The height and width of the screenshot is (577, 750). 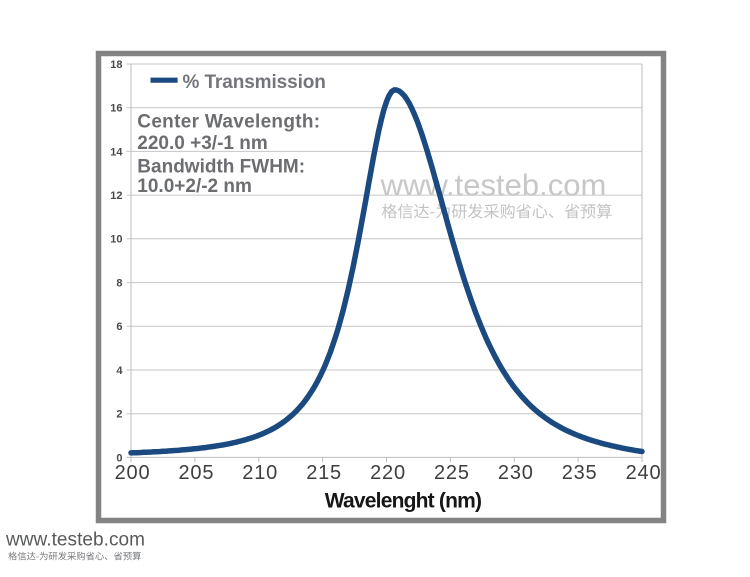 I want to click on svg-text: 210, so click(x=260, y=473).